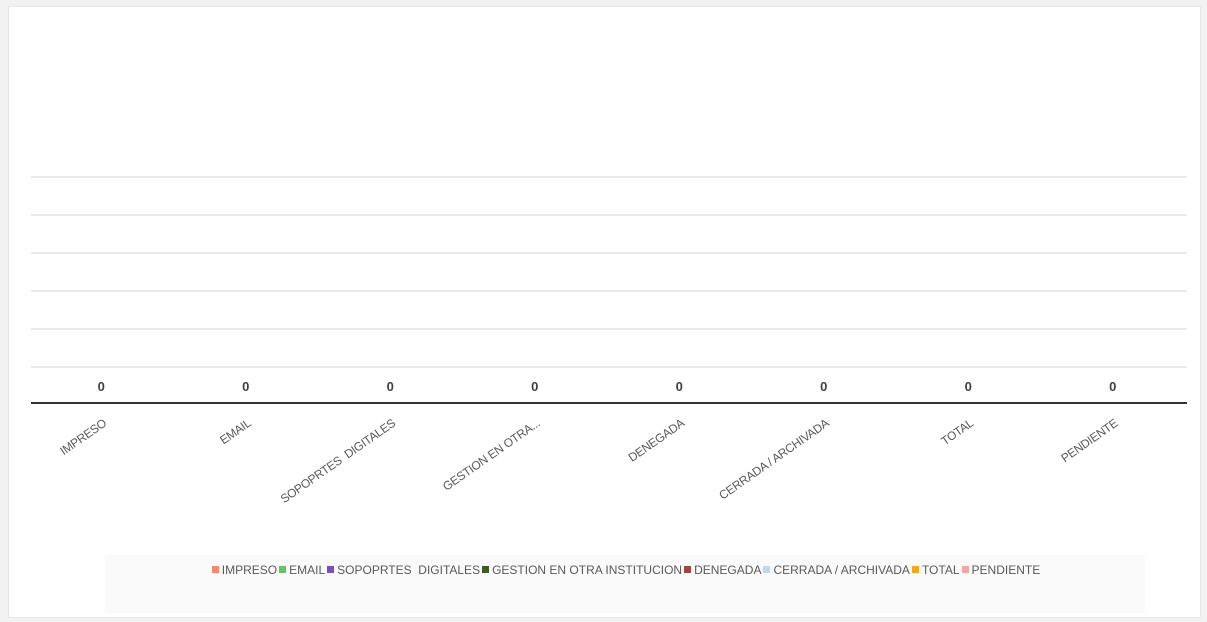 The width and height of the screenshot is (1207, 622). I want to click on x-tick-label: DENEGADA, so click(656, 440).